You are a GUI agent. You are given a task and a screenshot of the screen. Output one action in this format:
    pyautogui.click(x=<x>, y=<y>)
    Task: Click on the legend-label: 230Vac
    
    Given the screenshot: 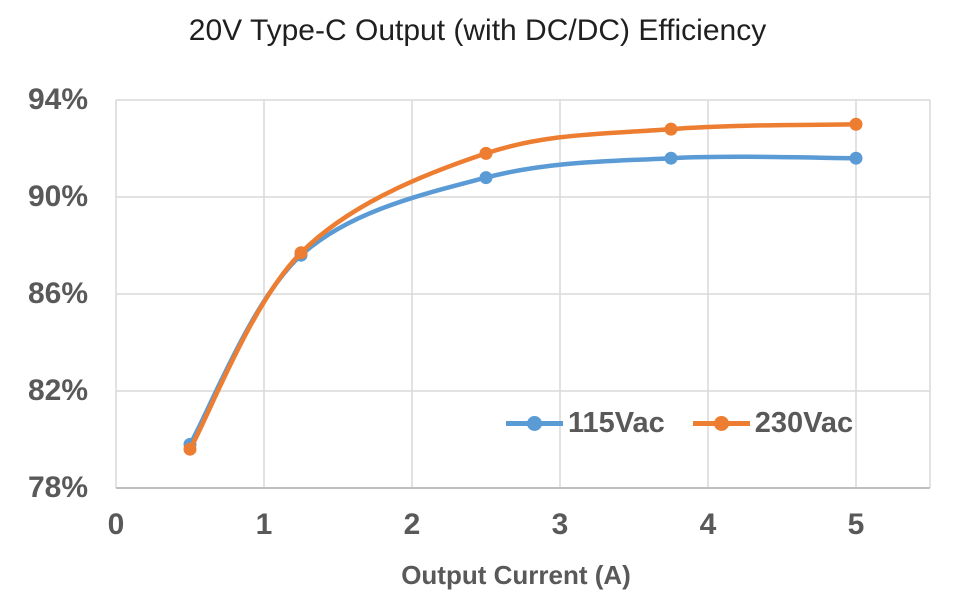 What is the action you would take?
    pyautogui.click(x=804, y=422)
    